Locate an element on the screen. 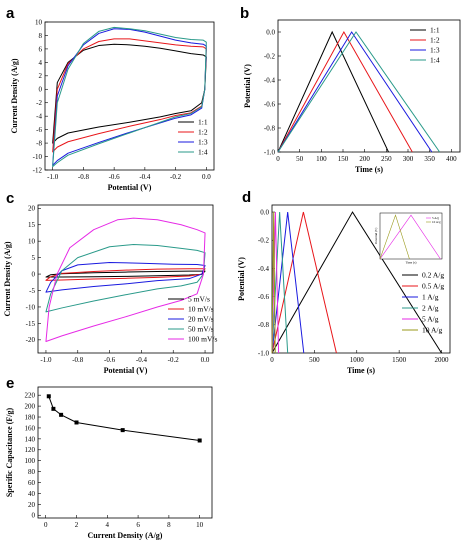 This screenshot has width=470, height=550. inset-y-label: Potential (V) is located at coordinates (376, 236).